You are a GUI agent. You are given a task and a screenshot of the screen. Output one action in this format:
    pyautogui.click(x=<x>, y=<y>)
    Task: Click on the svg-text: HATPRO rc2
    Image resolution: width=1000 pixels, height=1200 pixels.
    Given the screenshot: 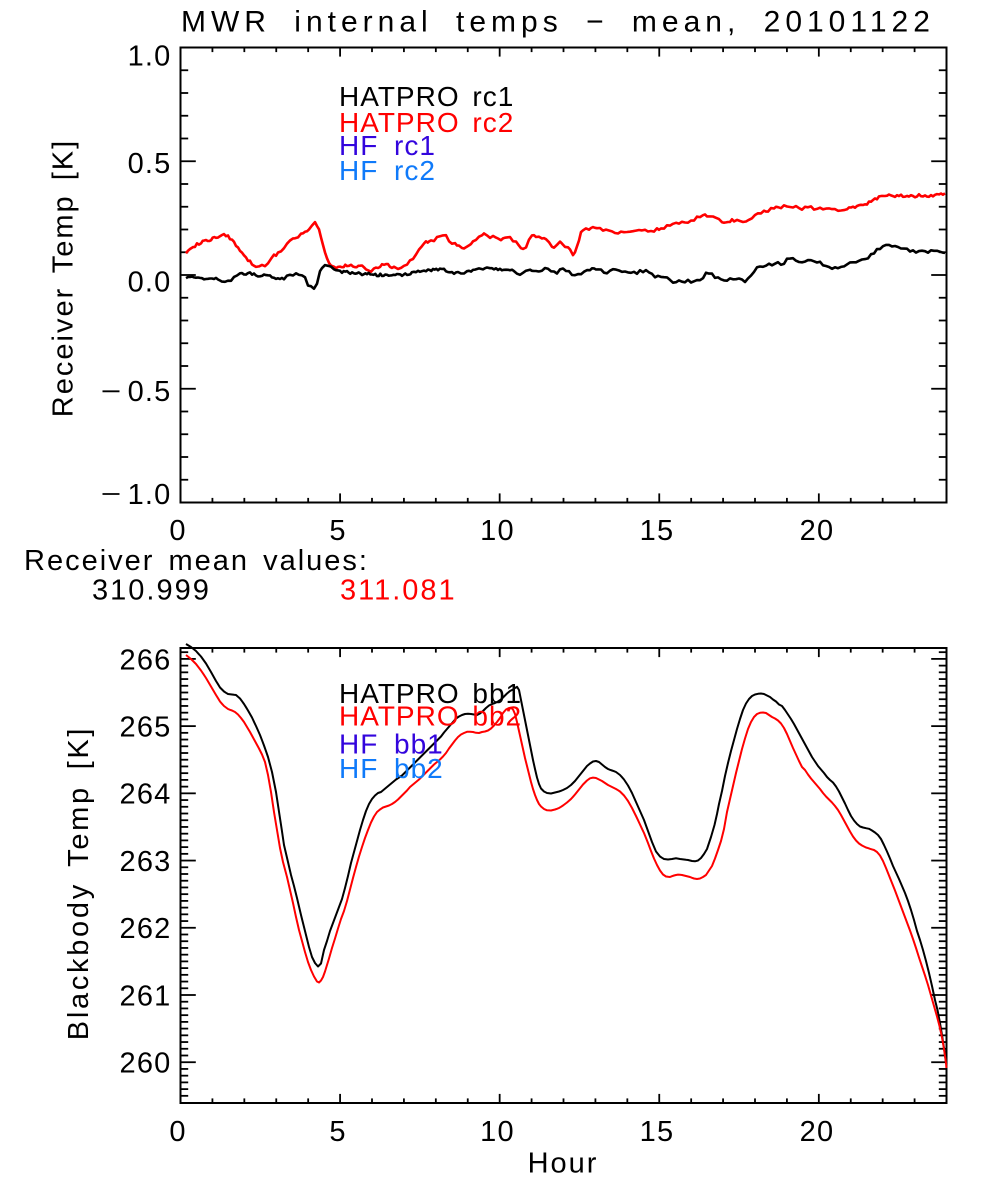 What is the action you would take?
    pyautogui.click(x=426, y=122)
    